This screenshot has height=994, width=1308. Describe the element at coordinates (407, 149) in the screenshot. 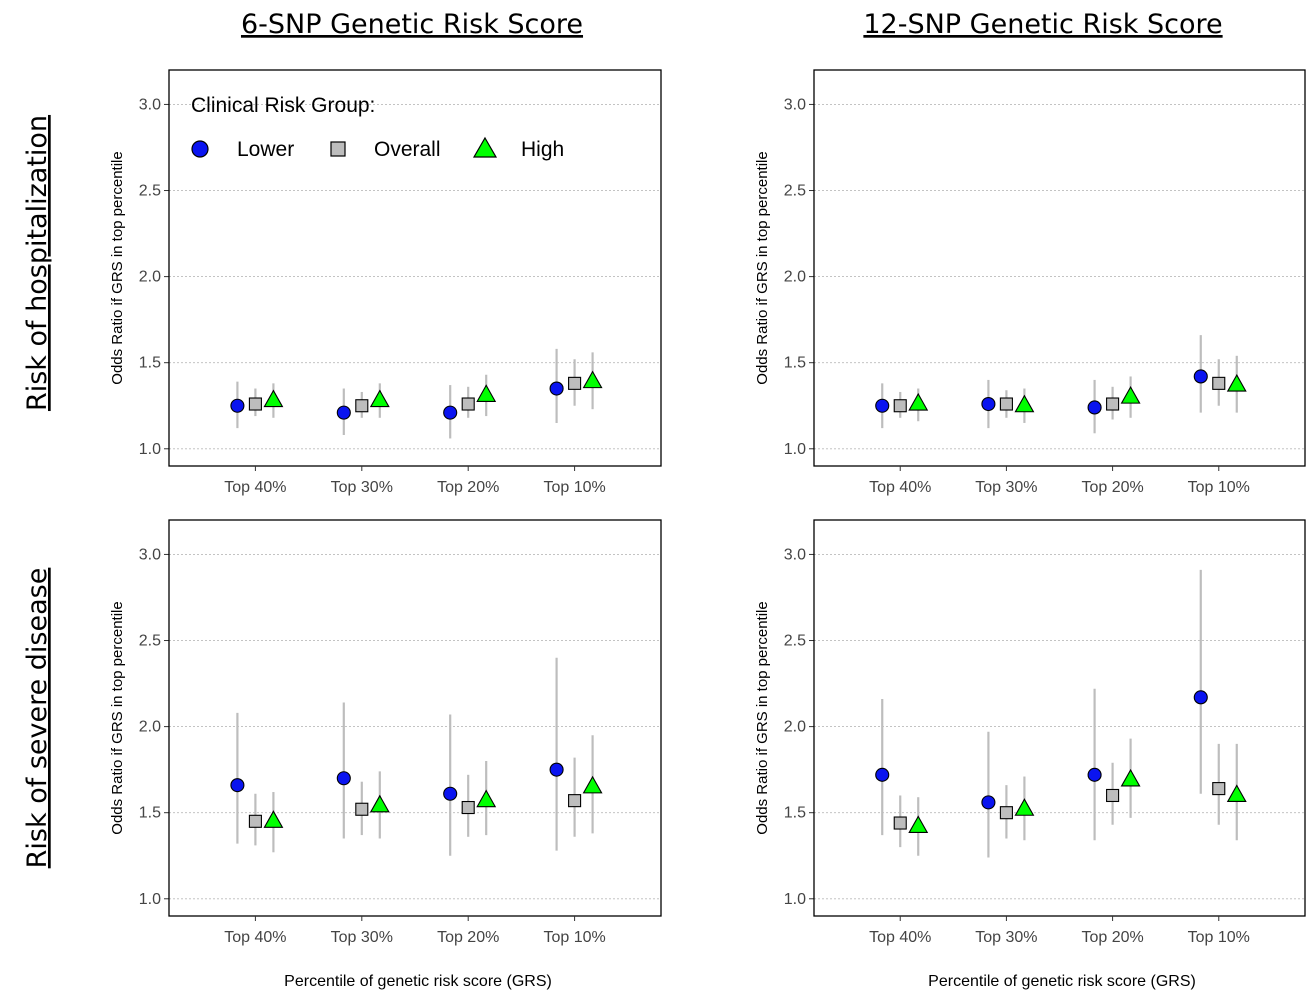

I see `legend-overall-label: Overall` at that location.